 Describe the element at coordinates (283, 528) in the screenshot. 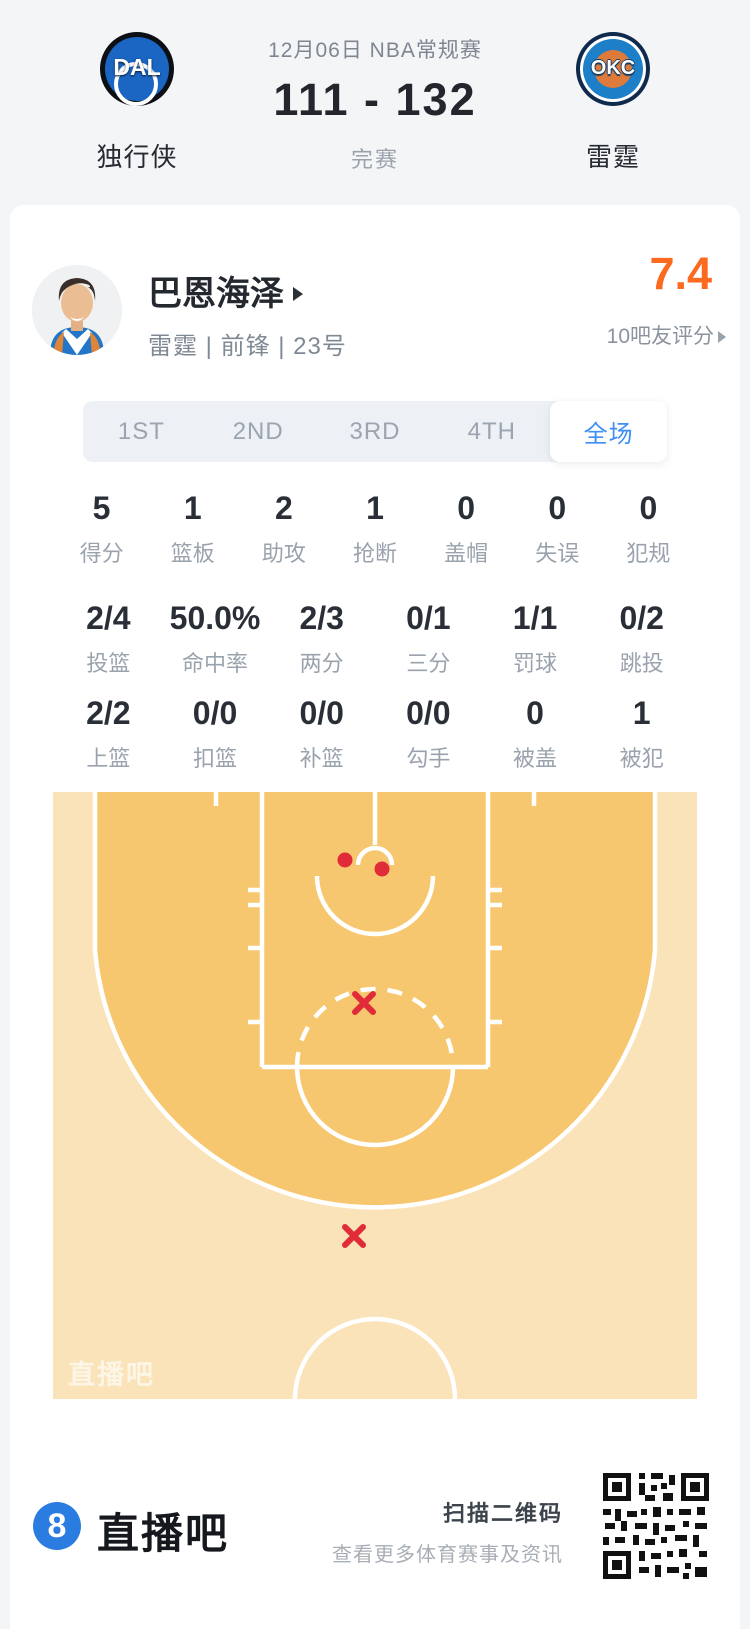

I see `stat-assists: 2 助攻` at that location.